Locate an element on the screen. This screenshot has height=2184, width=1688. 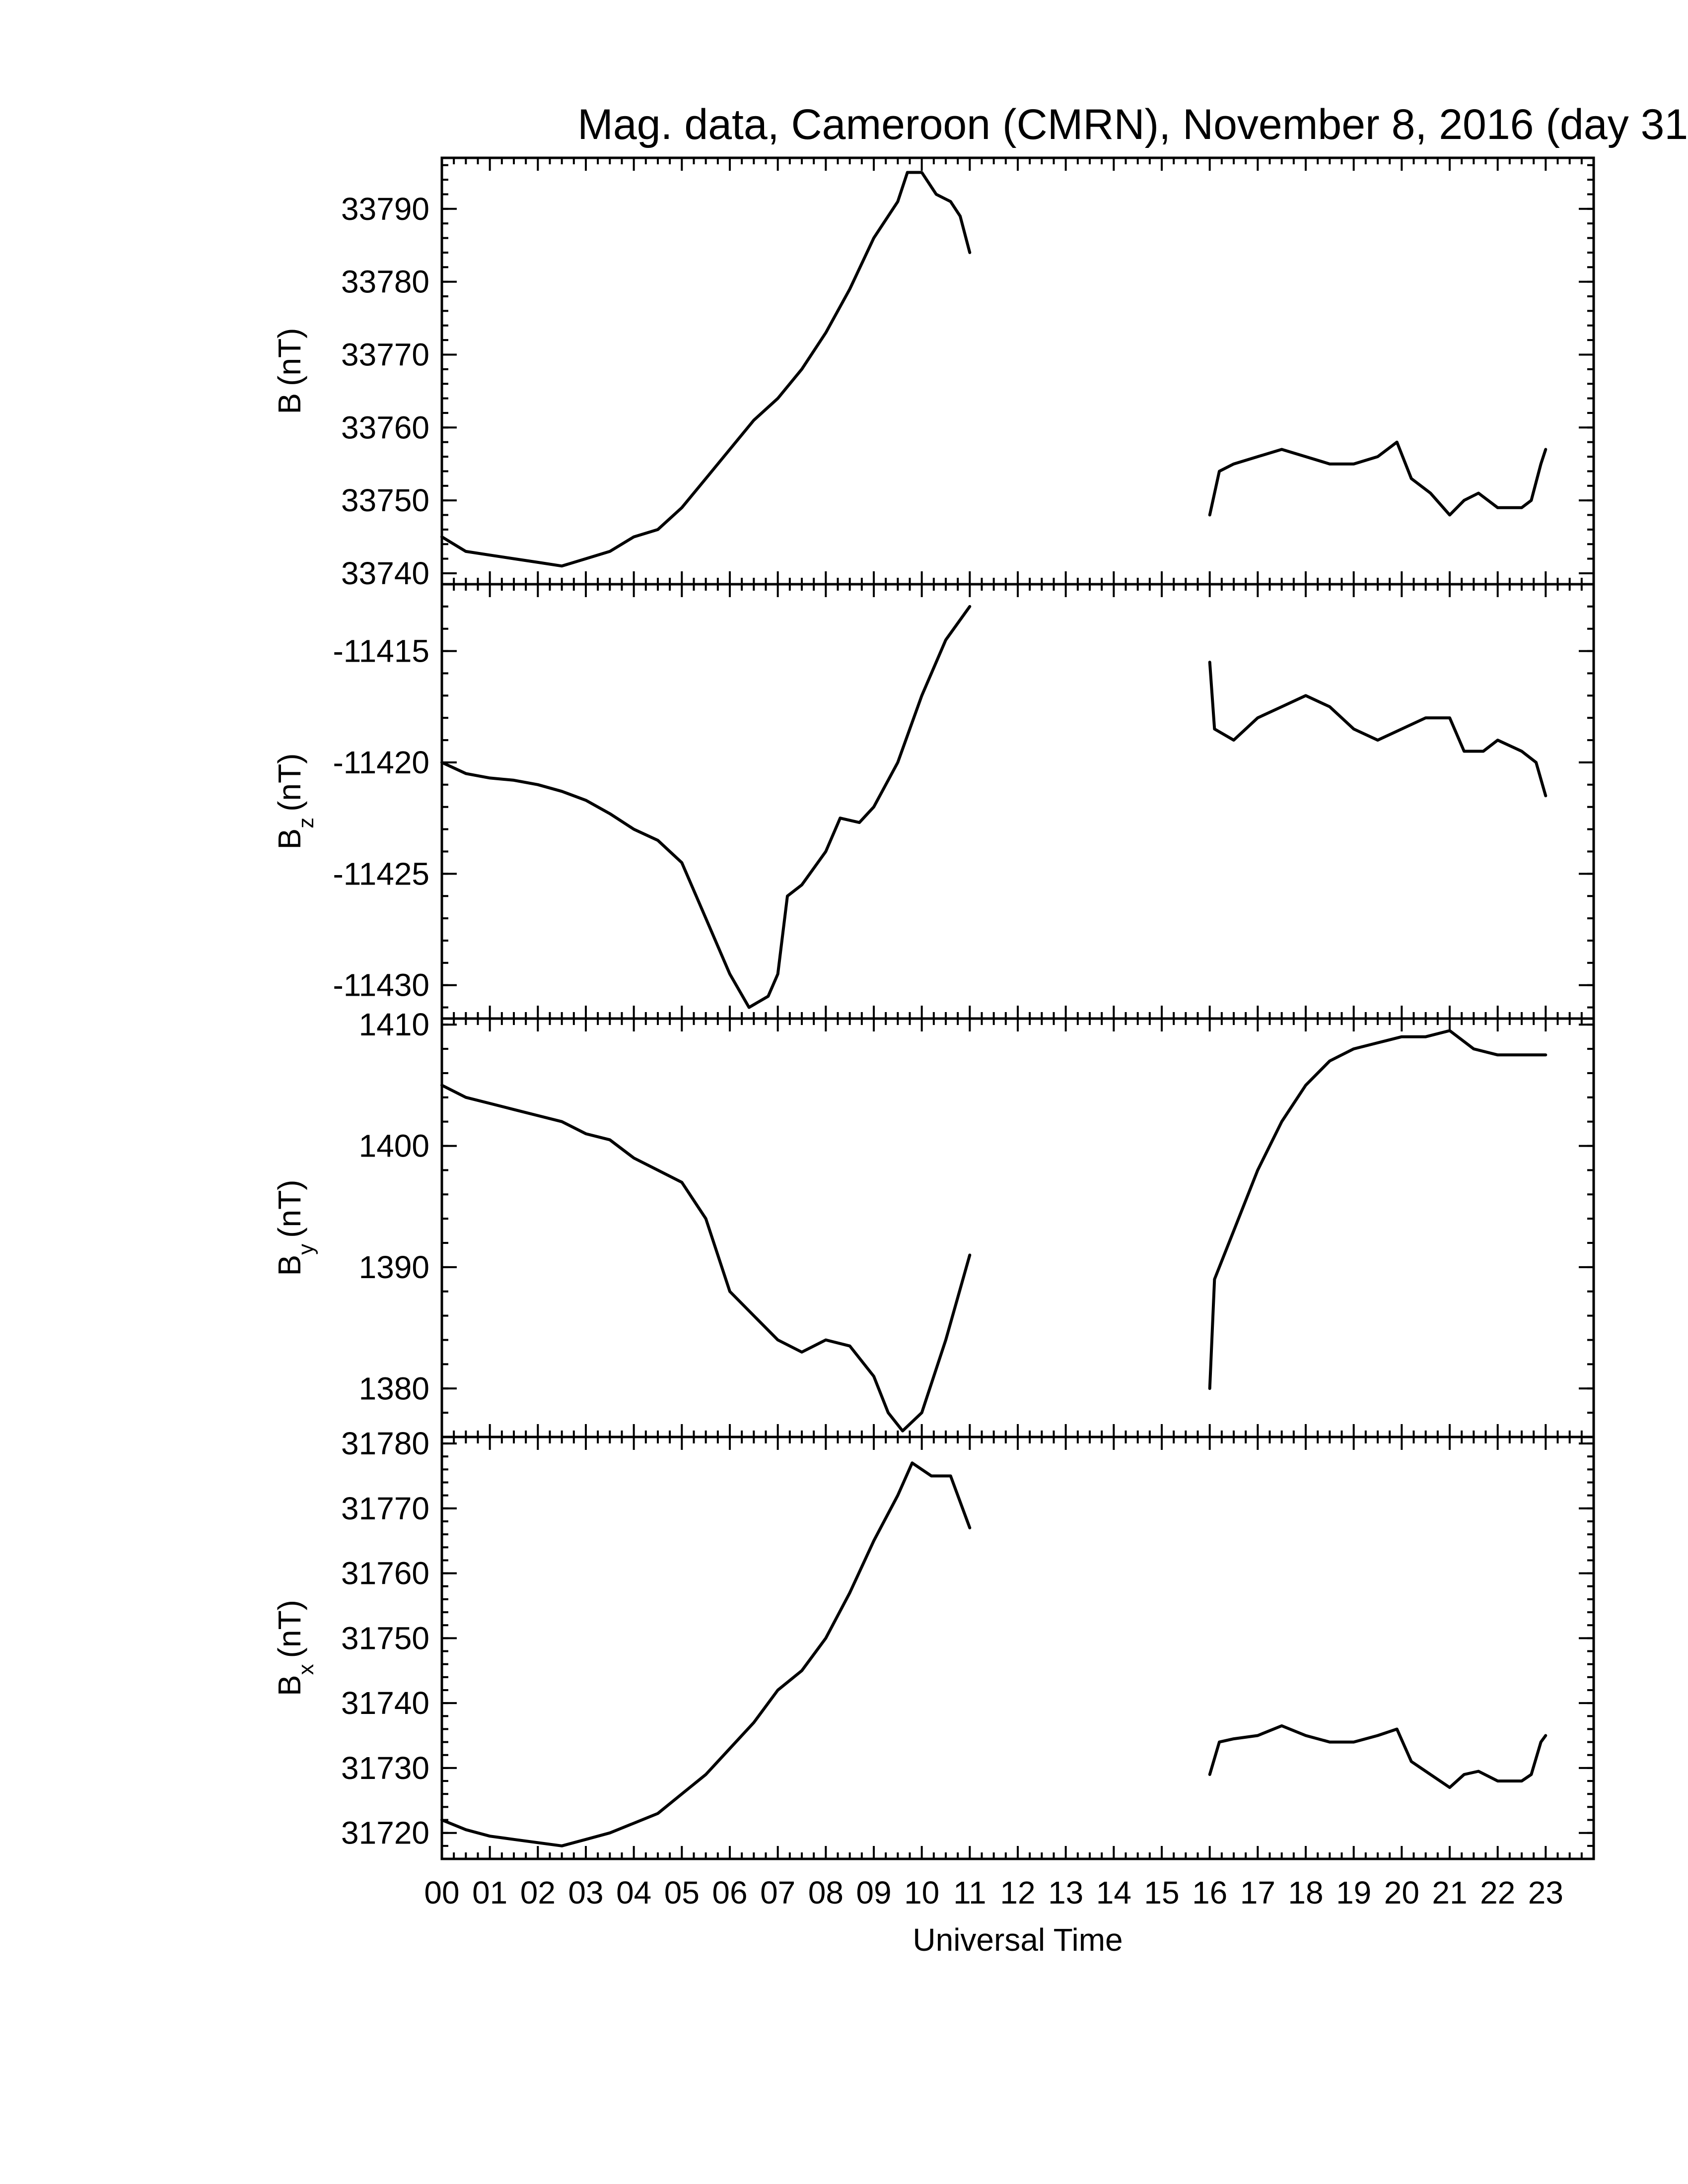
x-tick-label: 10 is located at coordinates (921, 1893).